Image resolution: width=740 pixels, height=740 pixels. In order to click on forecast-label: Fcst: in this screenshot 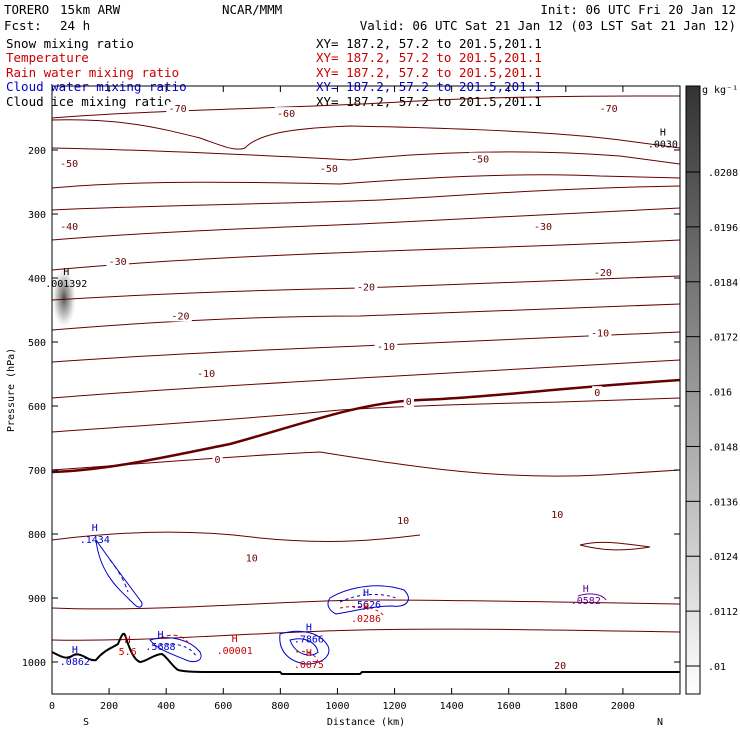, I will do `click(23, 25)`.